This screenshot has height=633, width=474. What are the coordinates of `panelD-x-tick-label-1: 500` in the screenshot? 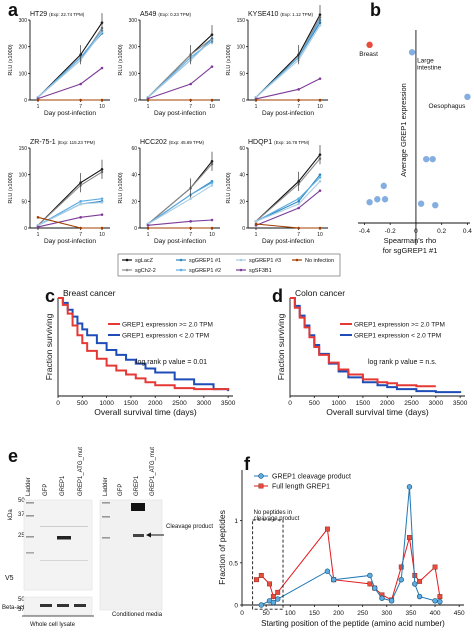 It's located at (314, 403).